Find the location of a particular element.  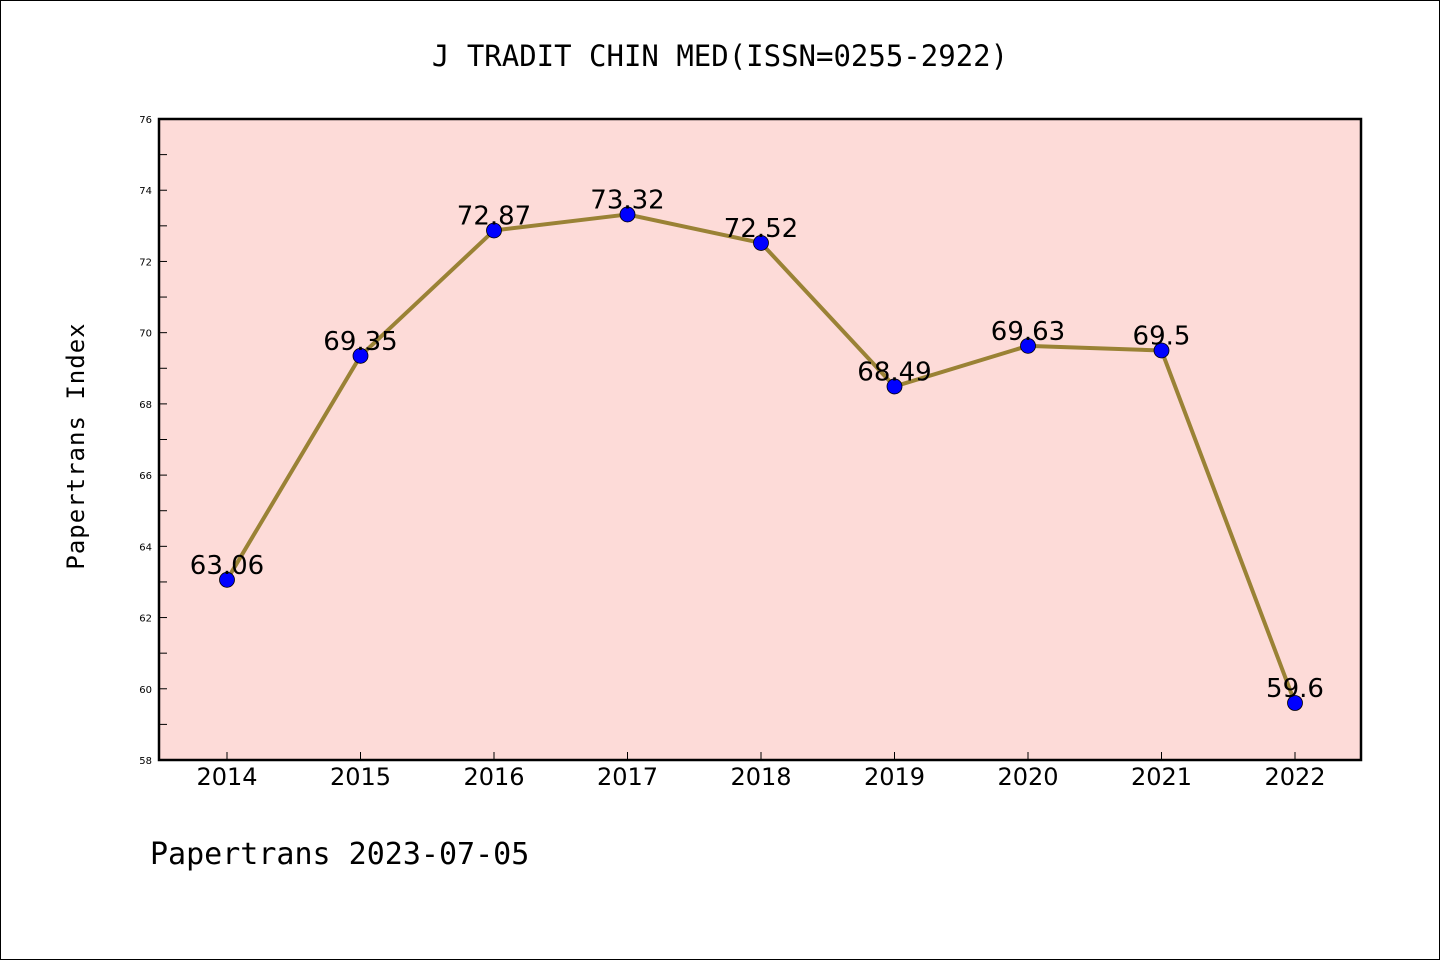

data-label: 72.52 is located at coordinates (761, 229).